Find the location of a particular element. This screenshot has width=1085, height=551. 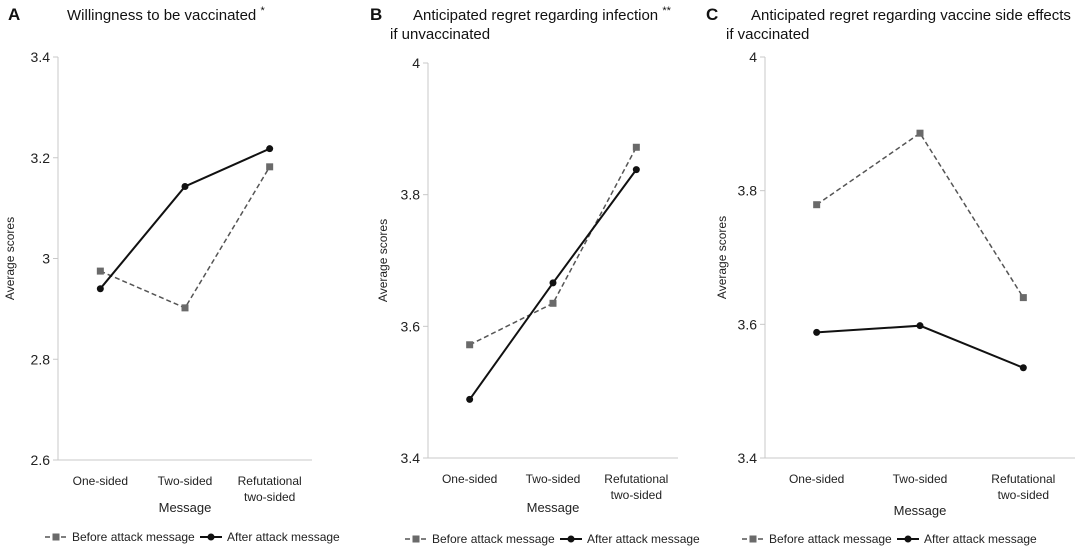

chart-title-line2: if vaccinated is located at coordinates (767, 34).